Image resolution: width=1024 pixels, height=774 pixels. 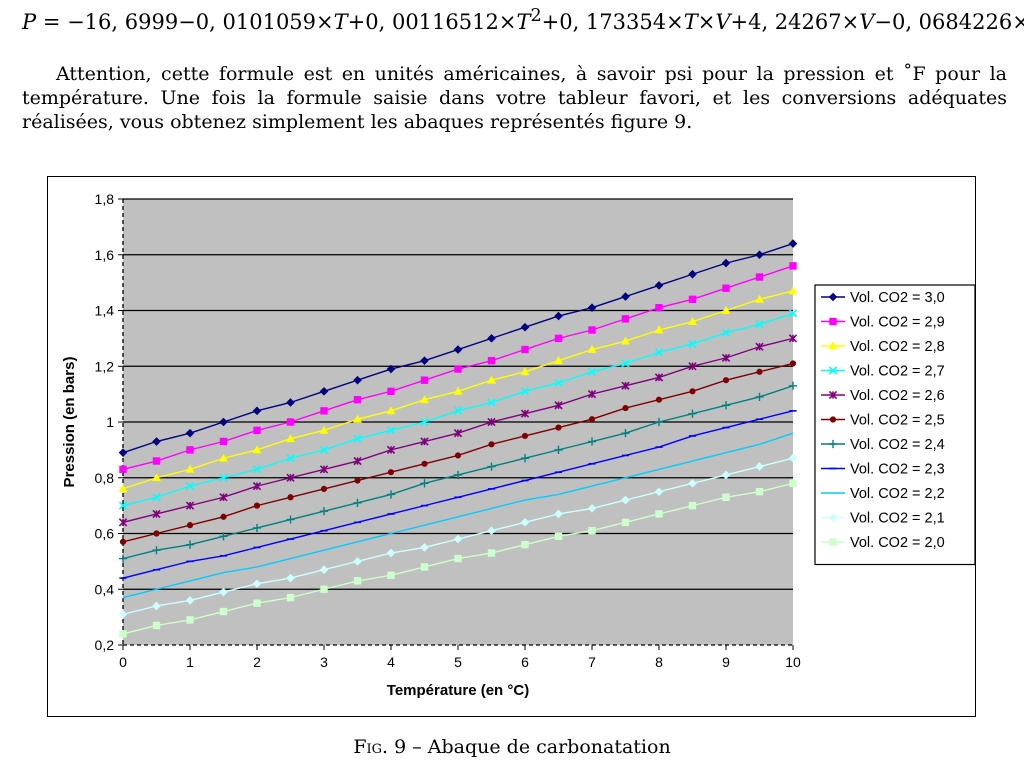 I want to click on legend-label: Vol. CO2 = 2,8, so click(x=897, y=347).